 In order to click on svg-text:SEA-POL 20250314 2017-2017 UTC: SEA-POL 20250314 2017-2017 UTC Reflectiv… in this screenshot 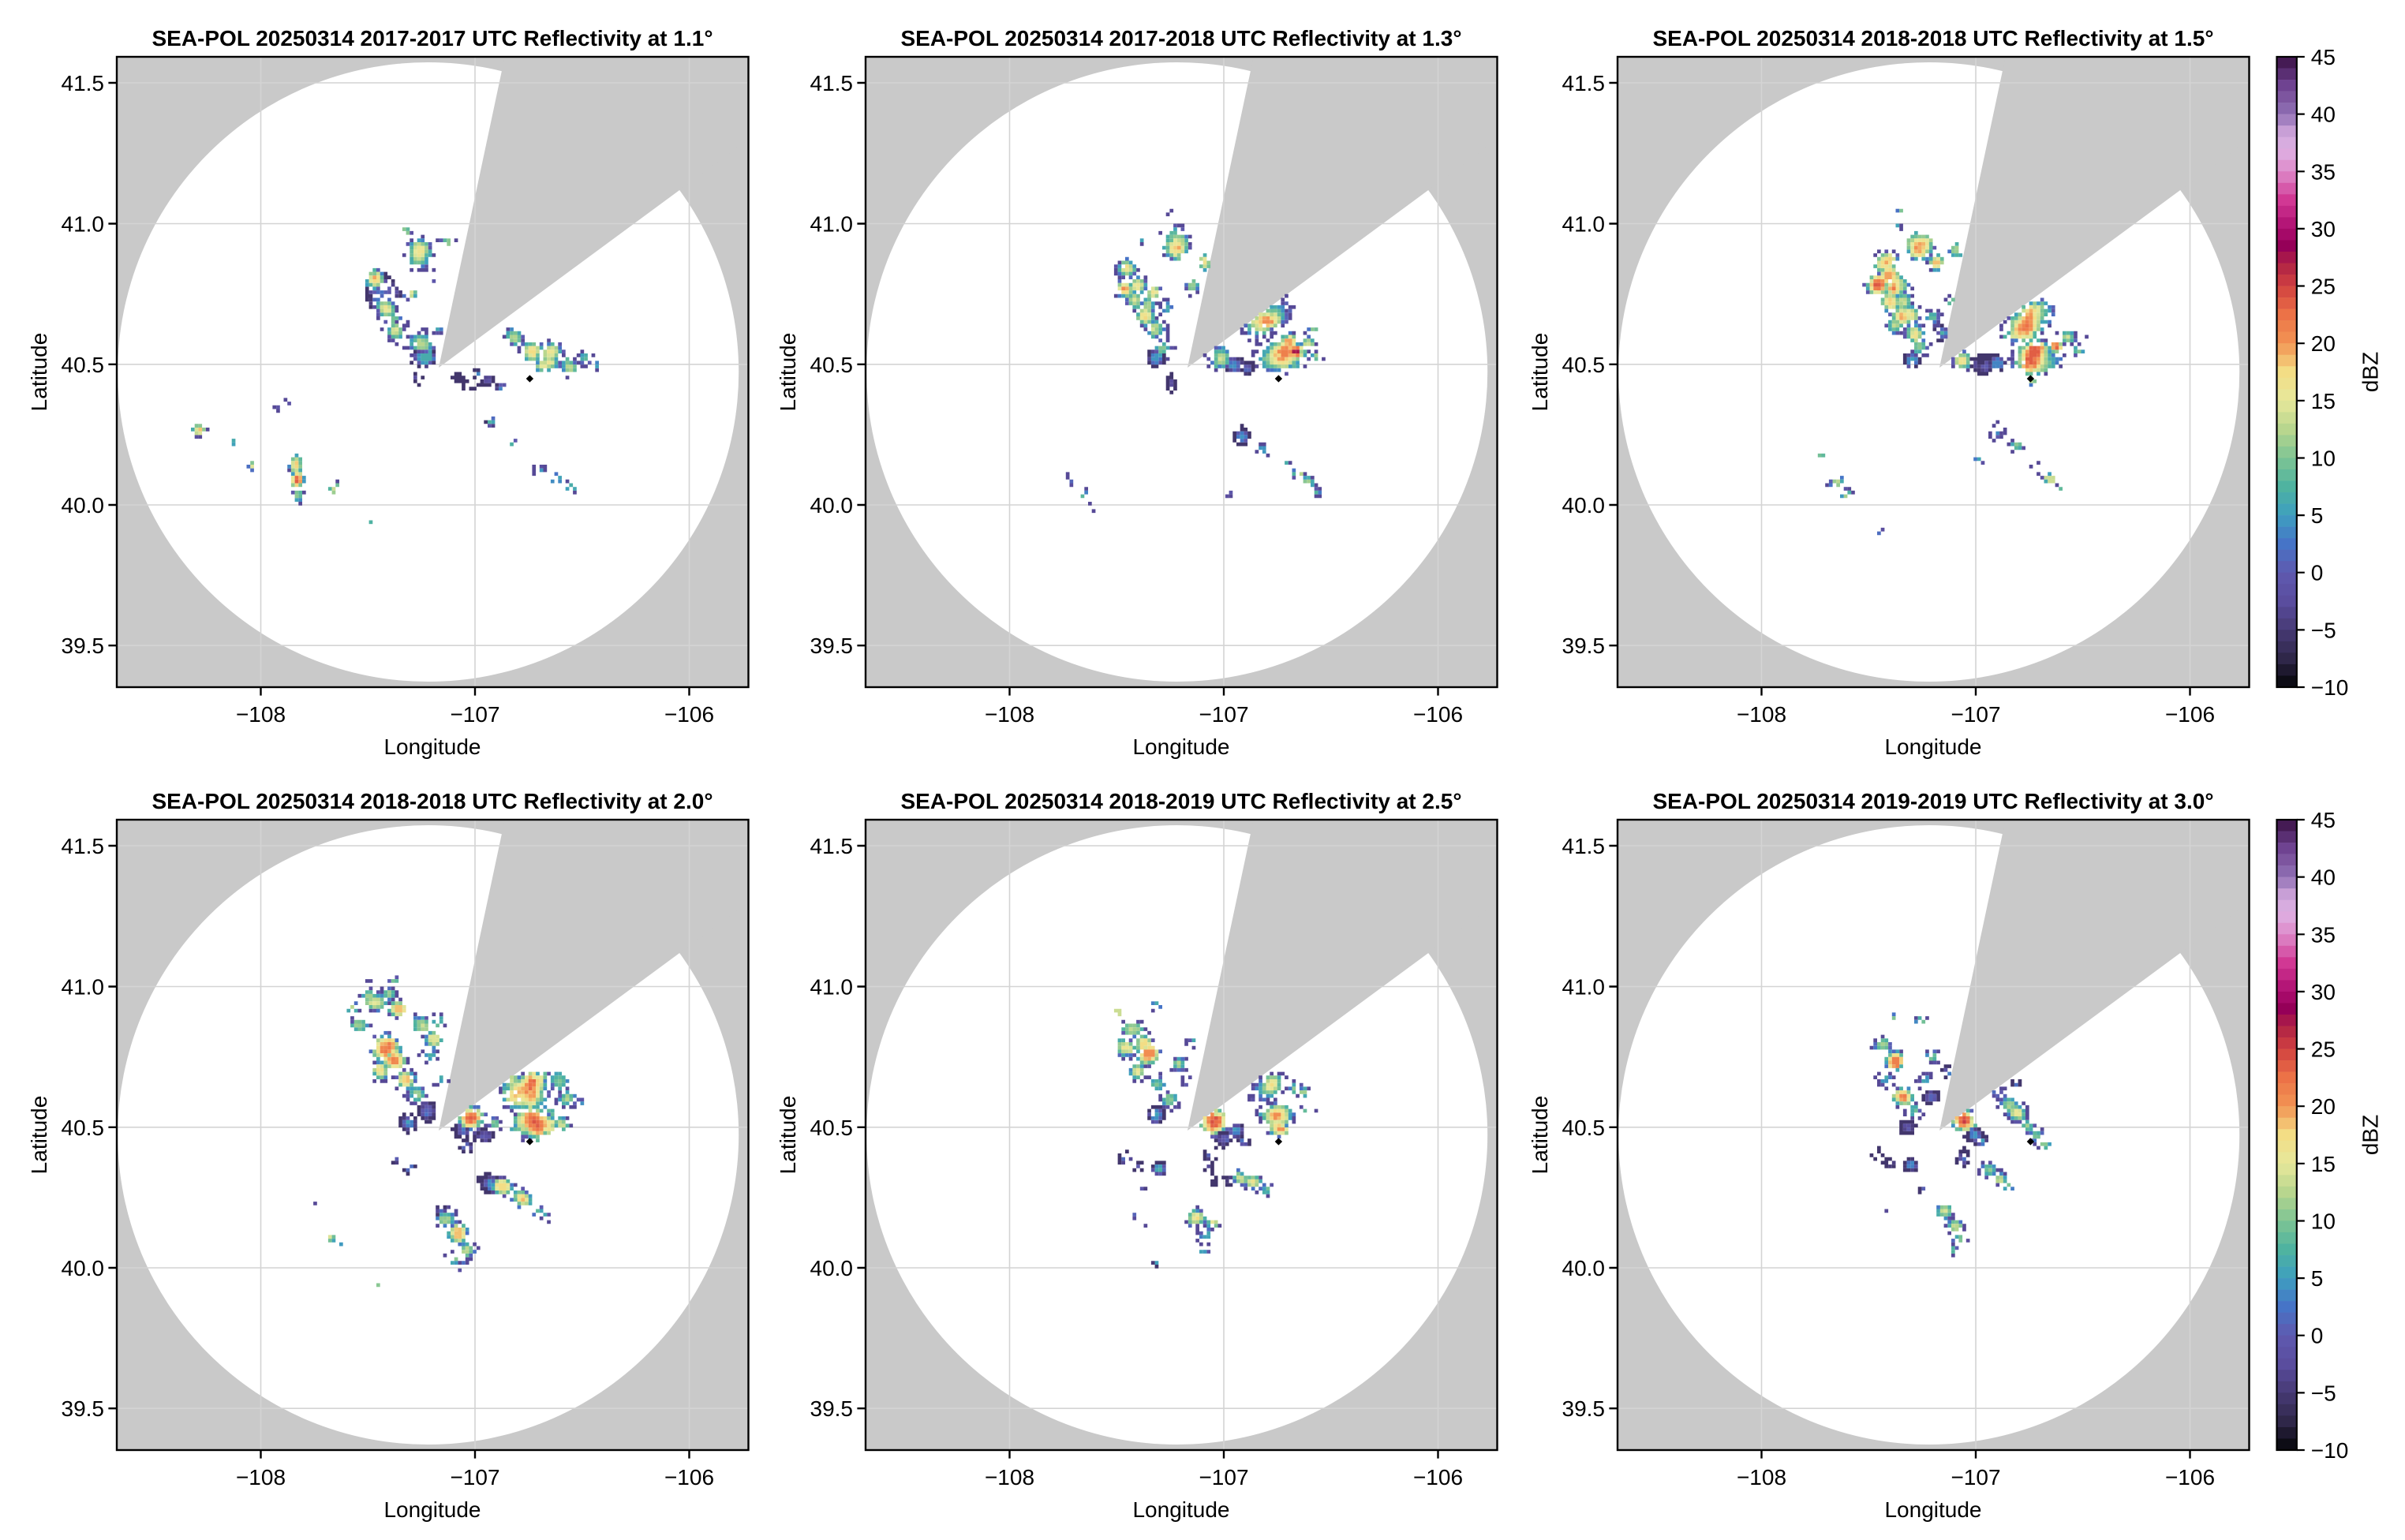, I will do `click(432, 38)`.